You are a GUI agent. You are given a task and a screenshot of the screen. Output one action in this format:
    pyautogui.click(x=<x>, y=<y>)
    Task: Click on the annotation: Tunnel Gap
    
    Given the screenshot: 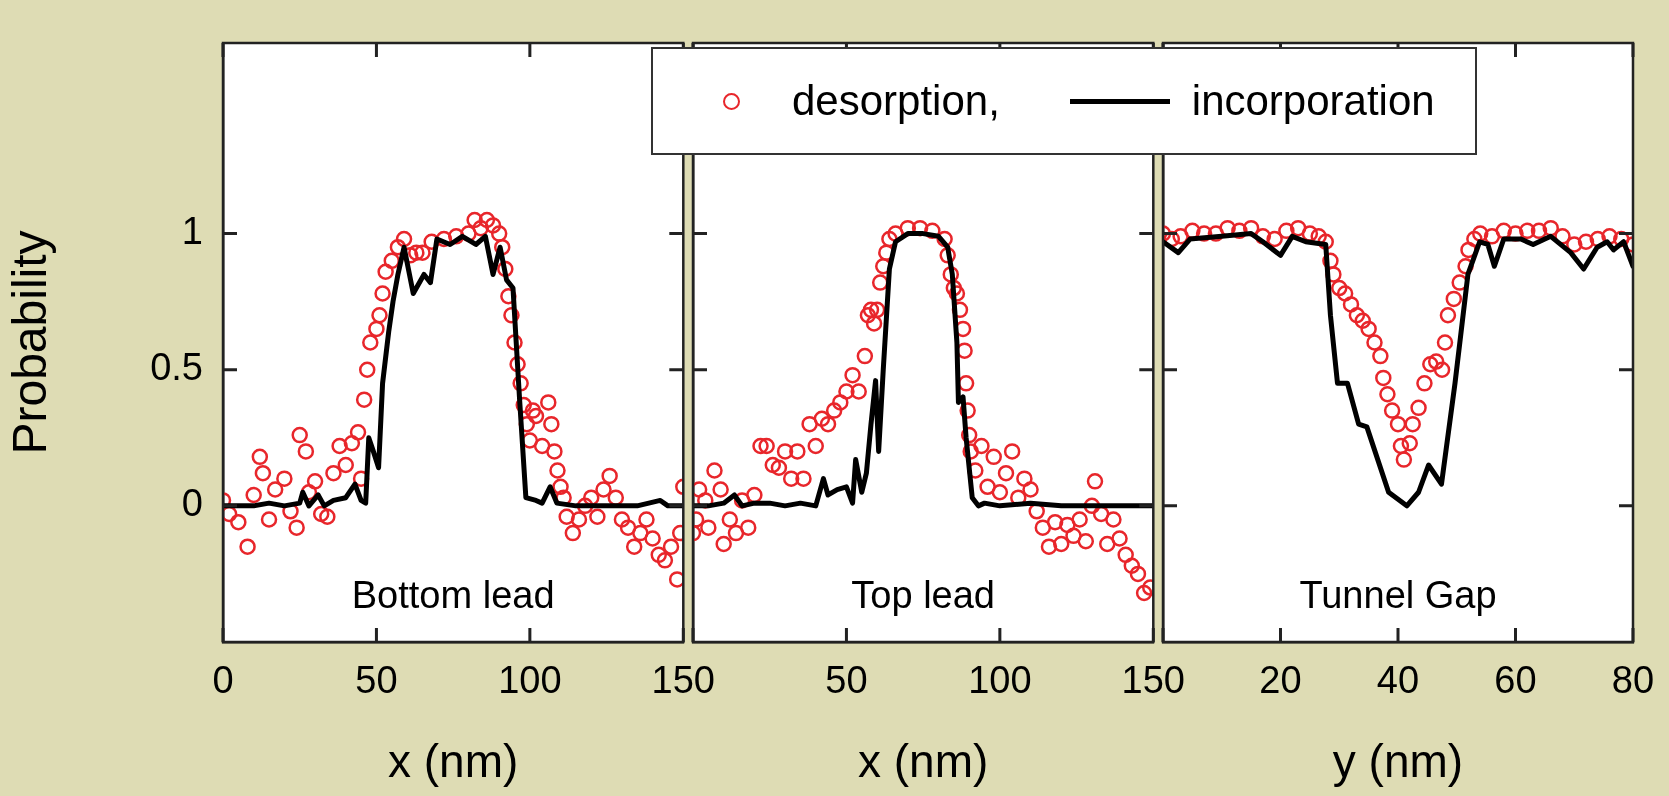 What is the action you would take?
    pyautogui.click(x=1398, y=595)
    